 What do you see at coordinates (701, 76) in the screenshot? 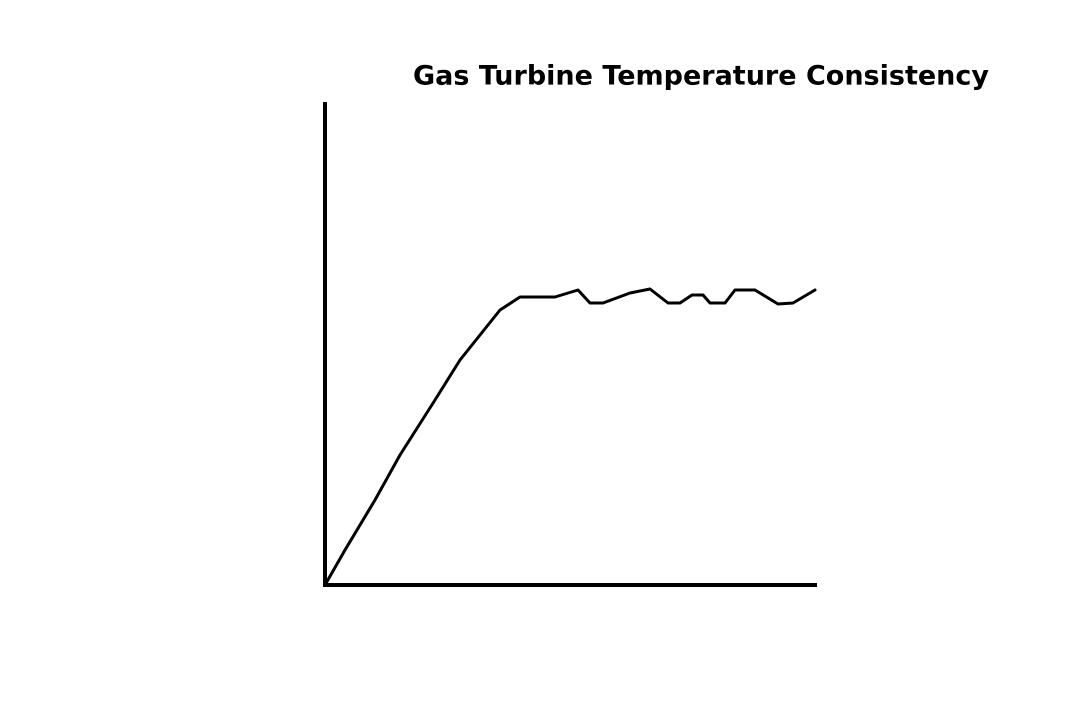
I see `chart-title: Gas Turbine Temperature Consistency` at bounding box center [701, 76].